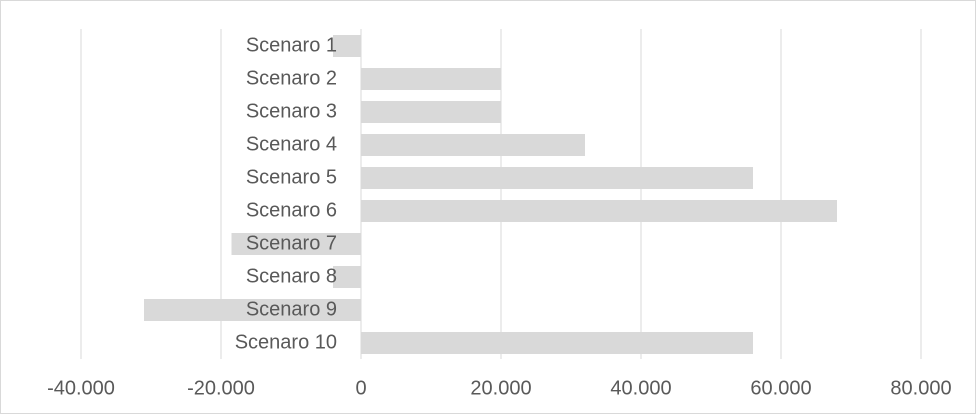  I want to click on x-tick-label: 0, so click(360, 388).